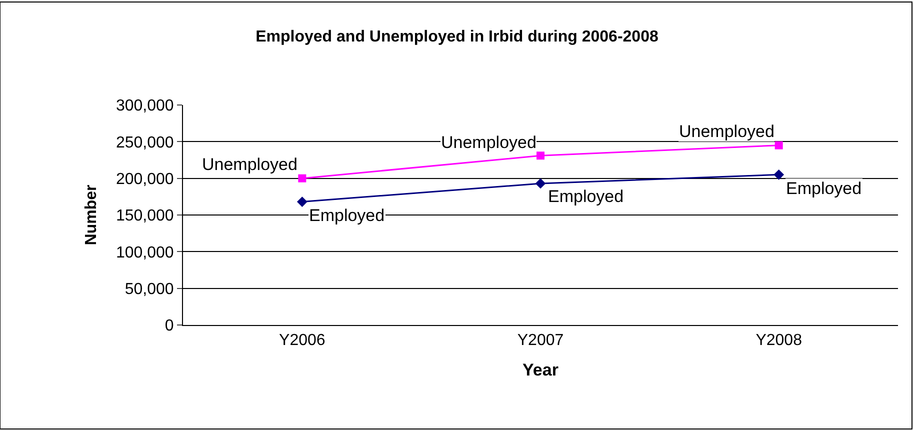 The width and height of the screenshot is (914, 431). What do you see at coordinates (145, 179) in the screenshot?
I see `y-tick-label: 200,000` at bounding box center [145, 179].